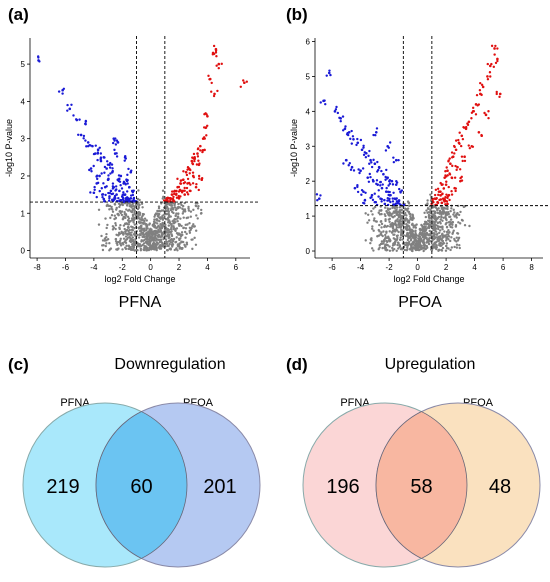 The width and height of the screenshot is (550, 582). Describe the element at coordinates (9, 148) in the screenshot. I see `y-axis-label: -log10 P-value` at that location.